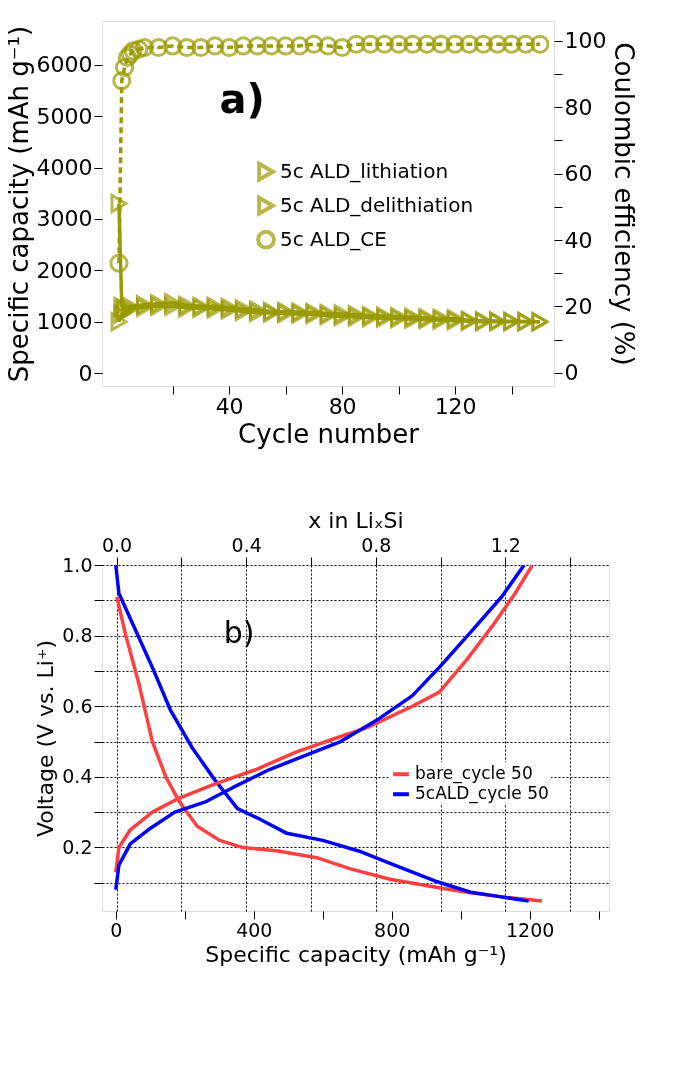 The width and height of the screenshot is (699, 1073). What do you see at coordinates (578, 174) in the screenshot?
I see `y2-tick-label: 60` at bounding box center [578, 174].